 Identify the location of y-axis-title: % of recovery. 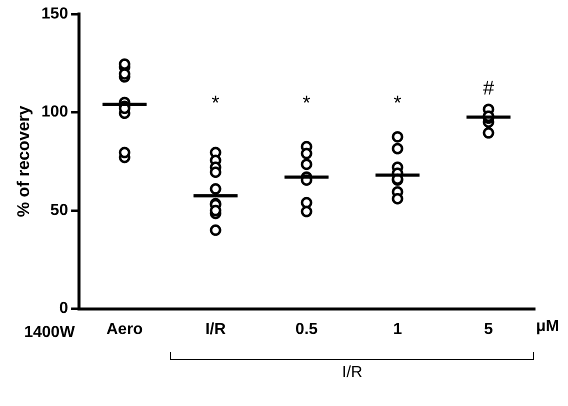
(23, 161).